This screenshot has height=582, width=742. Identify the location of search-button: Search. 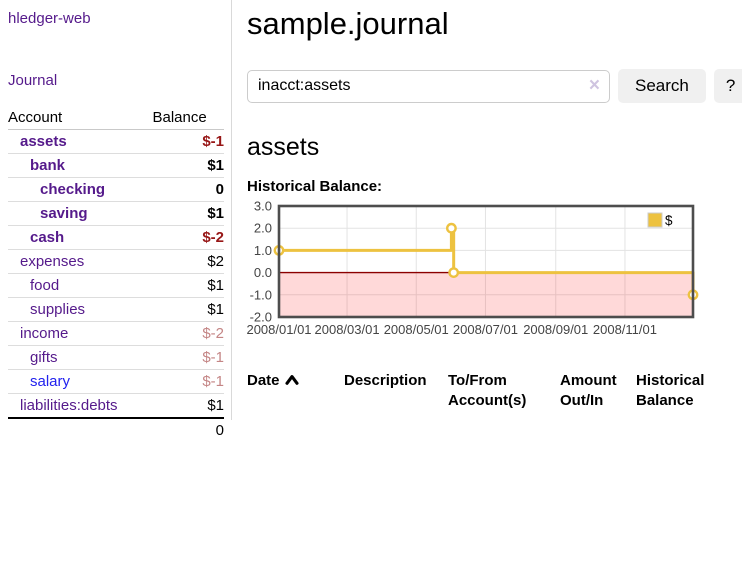
(662, 86).